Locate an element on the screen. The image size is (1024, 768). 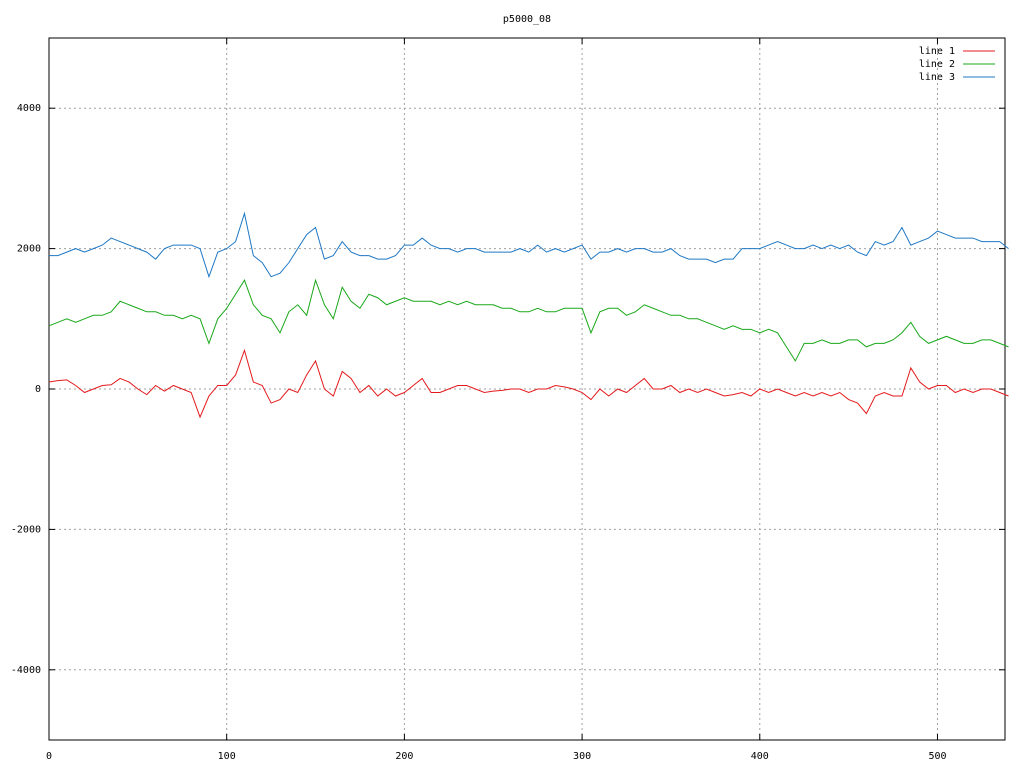
y-tick-label: -4000 is located at coordinates (26, 670).